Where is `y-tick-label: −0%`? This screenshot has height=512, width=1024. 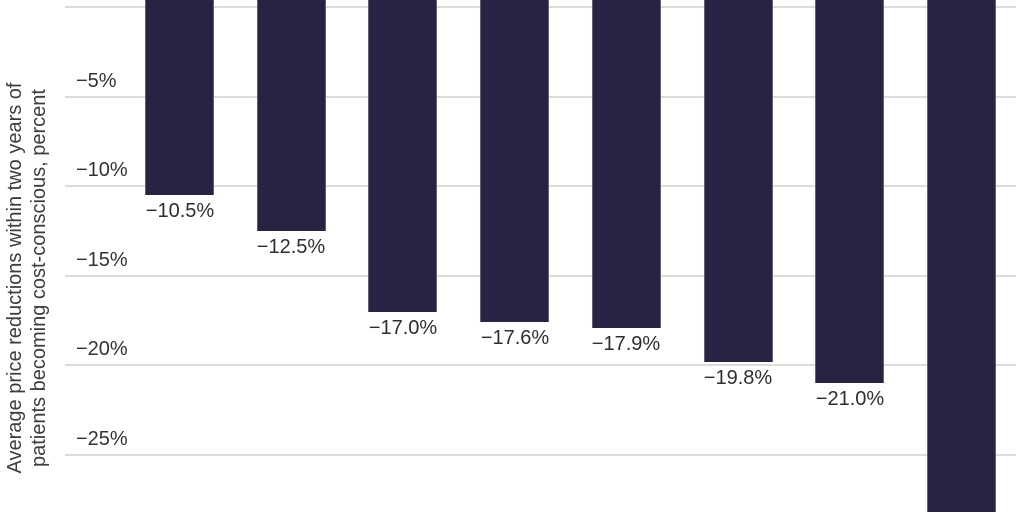 y-tick-label: −0% is located at coordinates (96, 1).